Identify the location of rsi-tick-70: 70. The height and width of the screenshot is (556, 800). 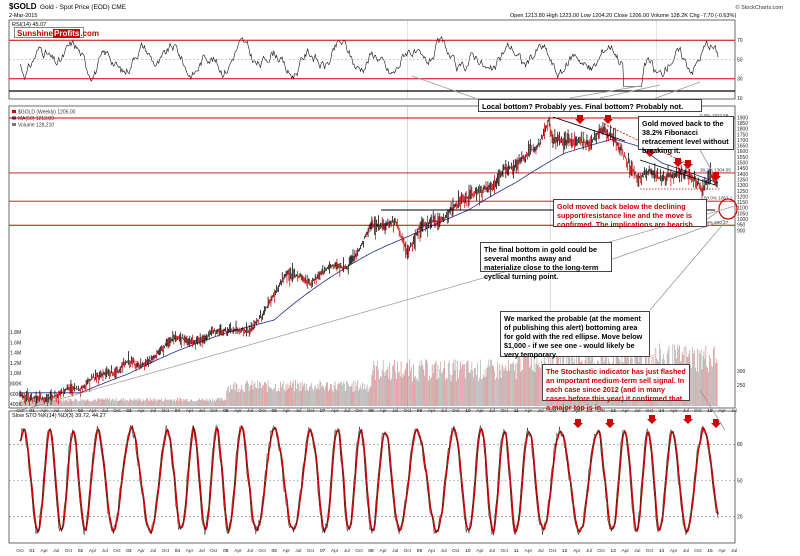
(740, 41).